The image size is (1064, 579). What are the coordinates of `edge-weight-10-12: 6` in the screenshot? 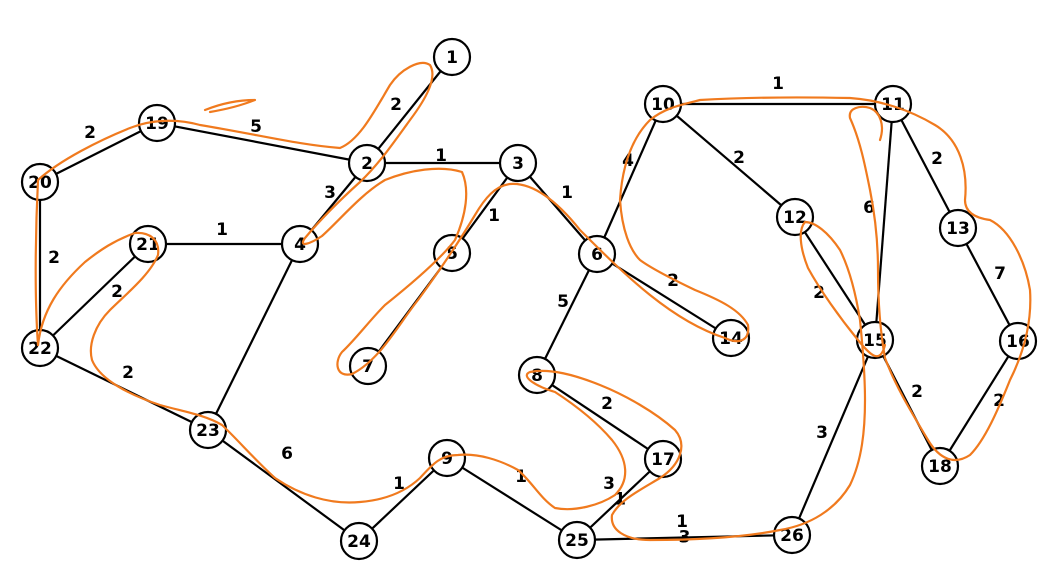 It's located at (869, 208).